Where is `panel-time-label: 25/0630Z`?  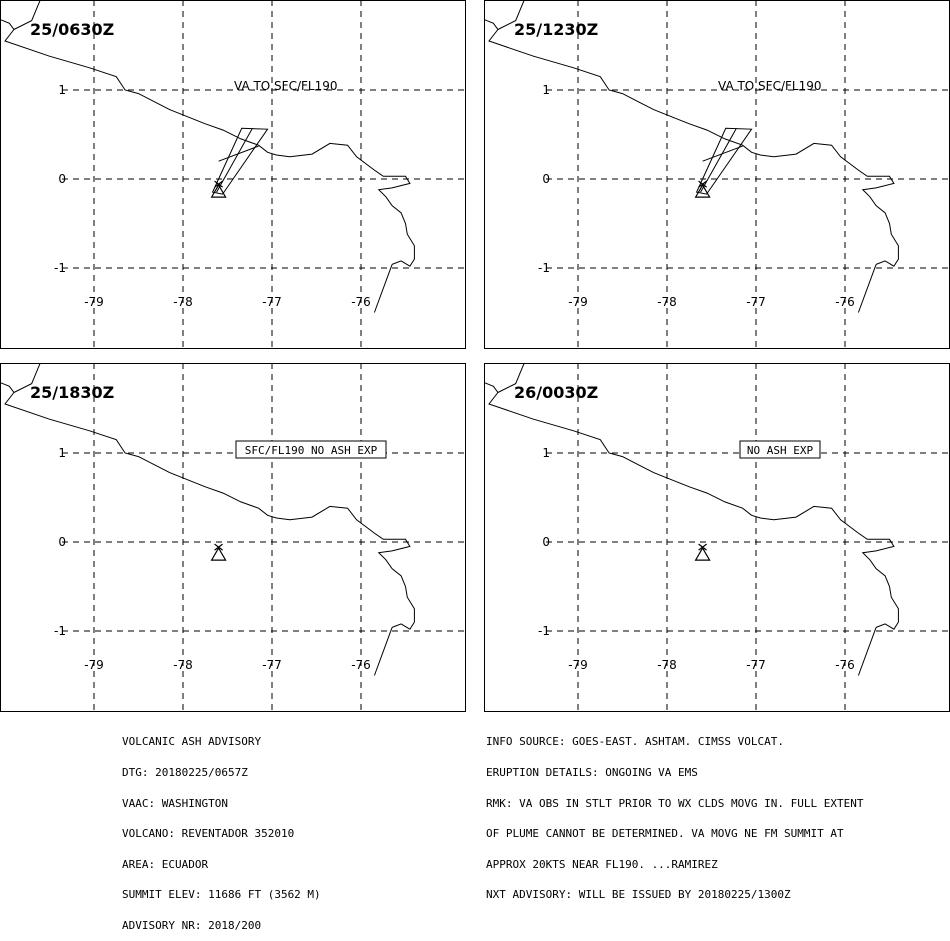
panel-time-label: 25/0630Z is located at coordinates (72, 29).